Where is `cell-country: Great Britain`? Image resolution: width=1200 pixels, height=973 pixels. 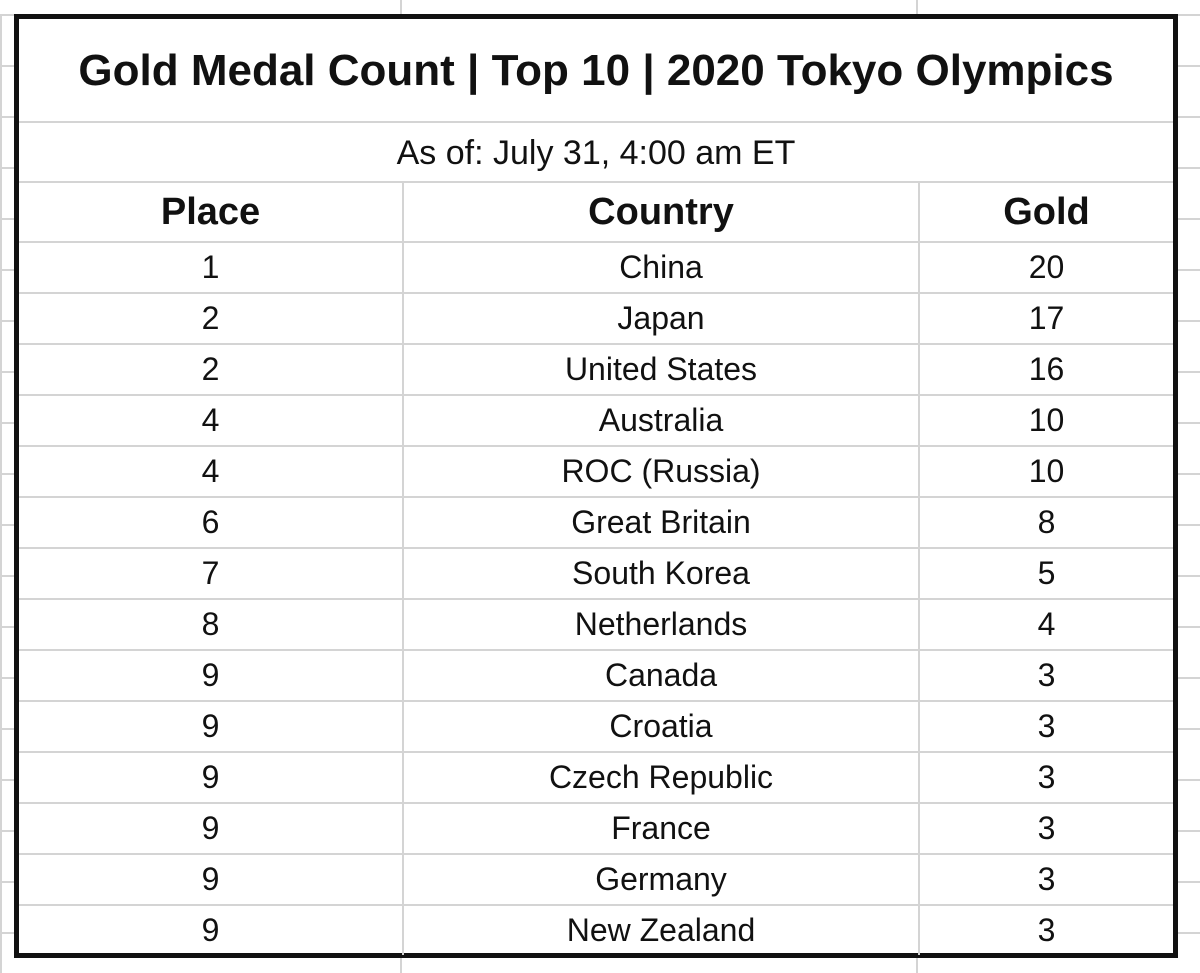
cell-country: Great Britain is located at coordinates (660, 523).